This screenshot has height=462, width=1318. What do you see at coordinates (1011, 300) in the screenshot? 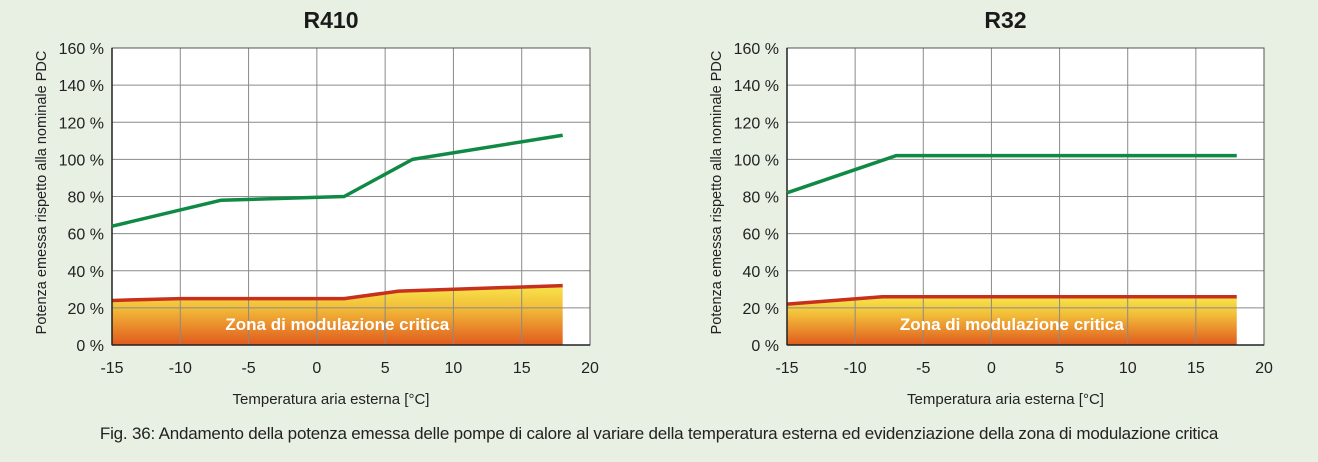
I see `r32-critical-zone-border` at bounding box center [1011, 300].